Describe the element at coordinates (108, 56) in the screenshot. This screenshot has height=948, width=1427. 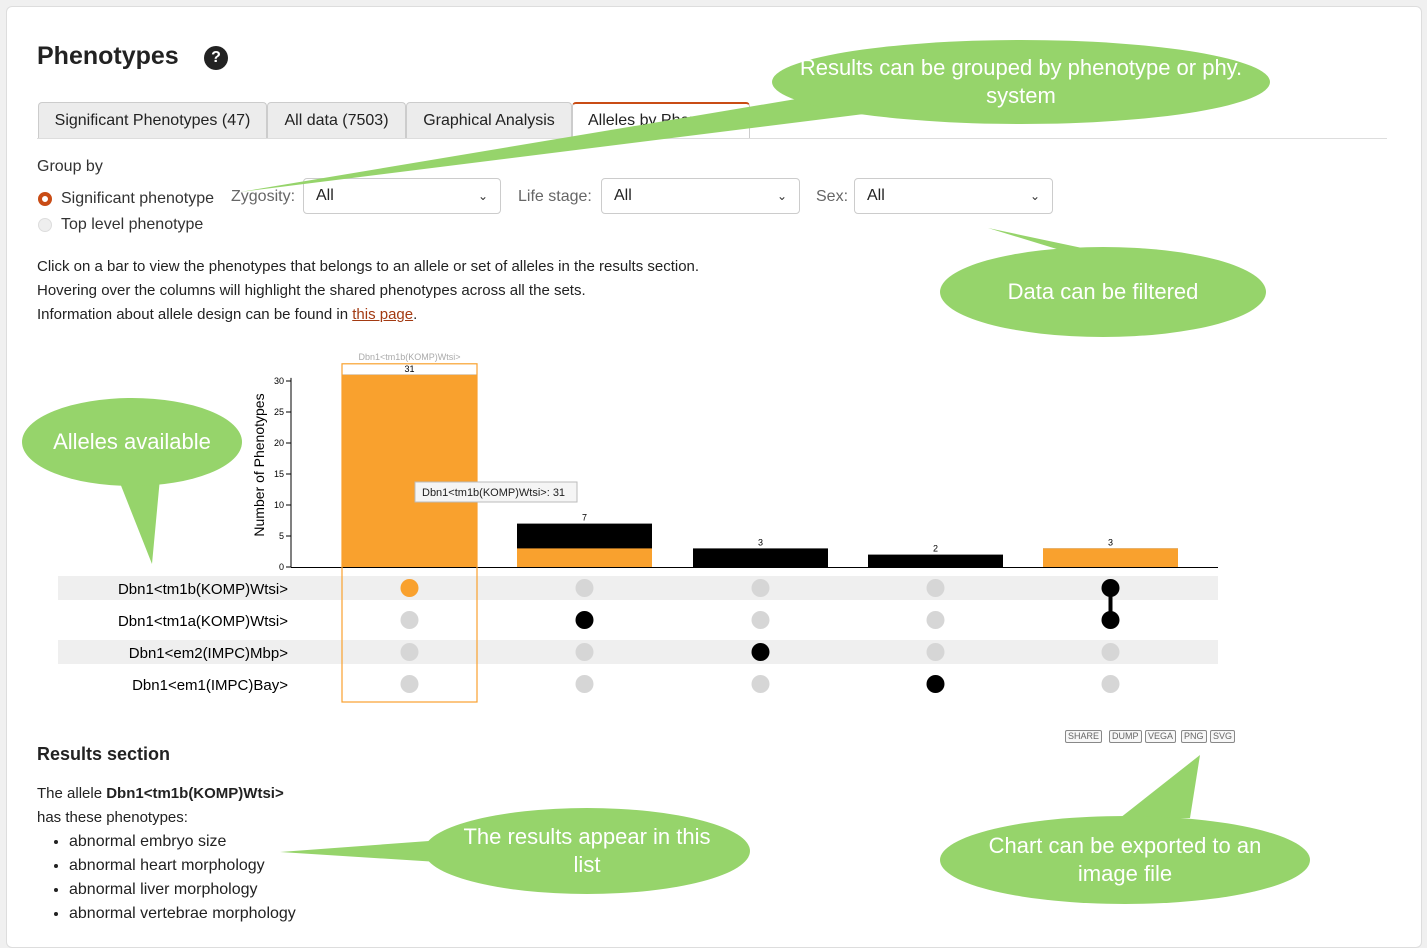
I see `page-title: Phenotypes` at that location.